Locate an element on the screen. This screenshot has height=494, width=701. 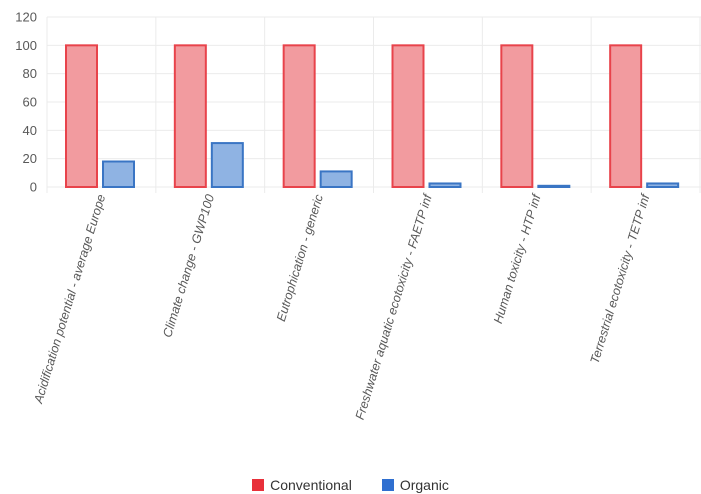
bar-conventional-human-toxicity-htp-inf is located at coordinates (517, 116).